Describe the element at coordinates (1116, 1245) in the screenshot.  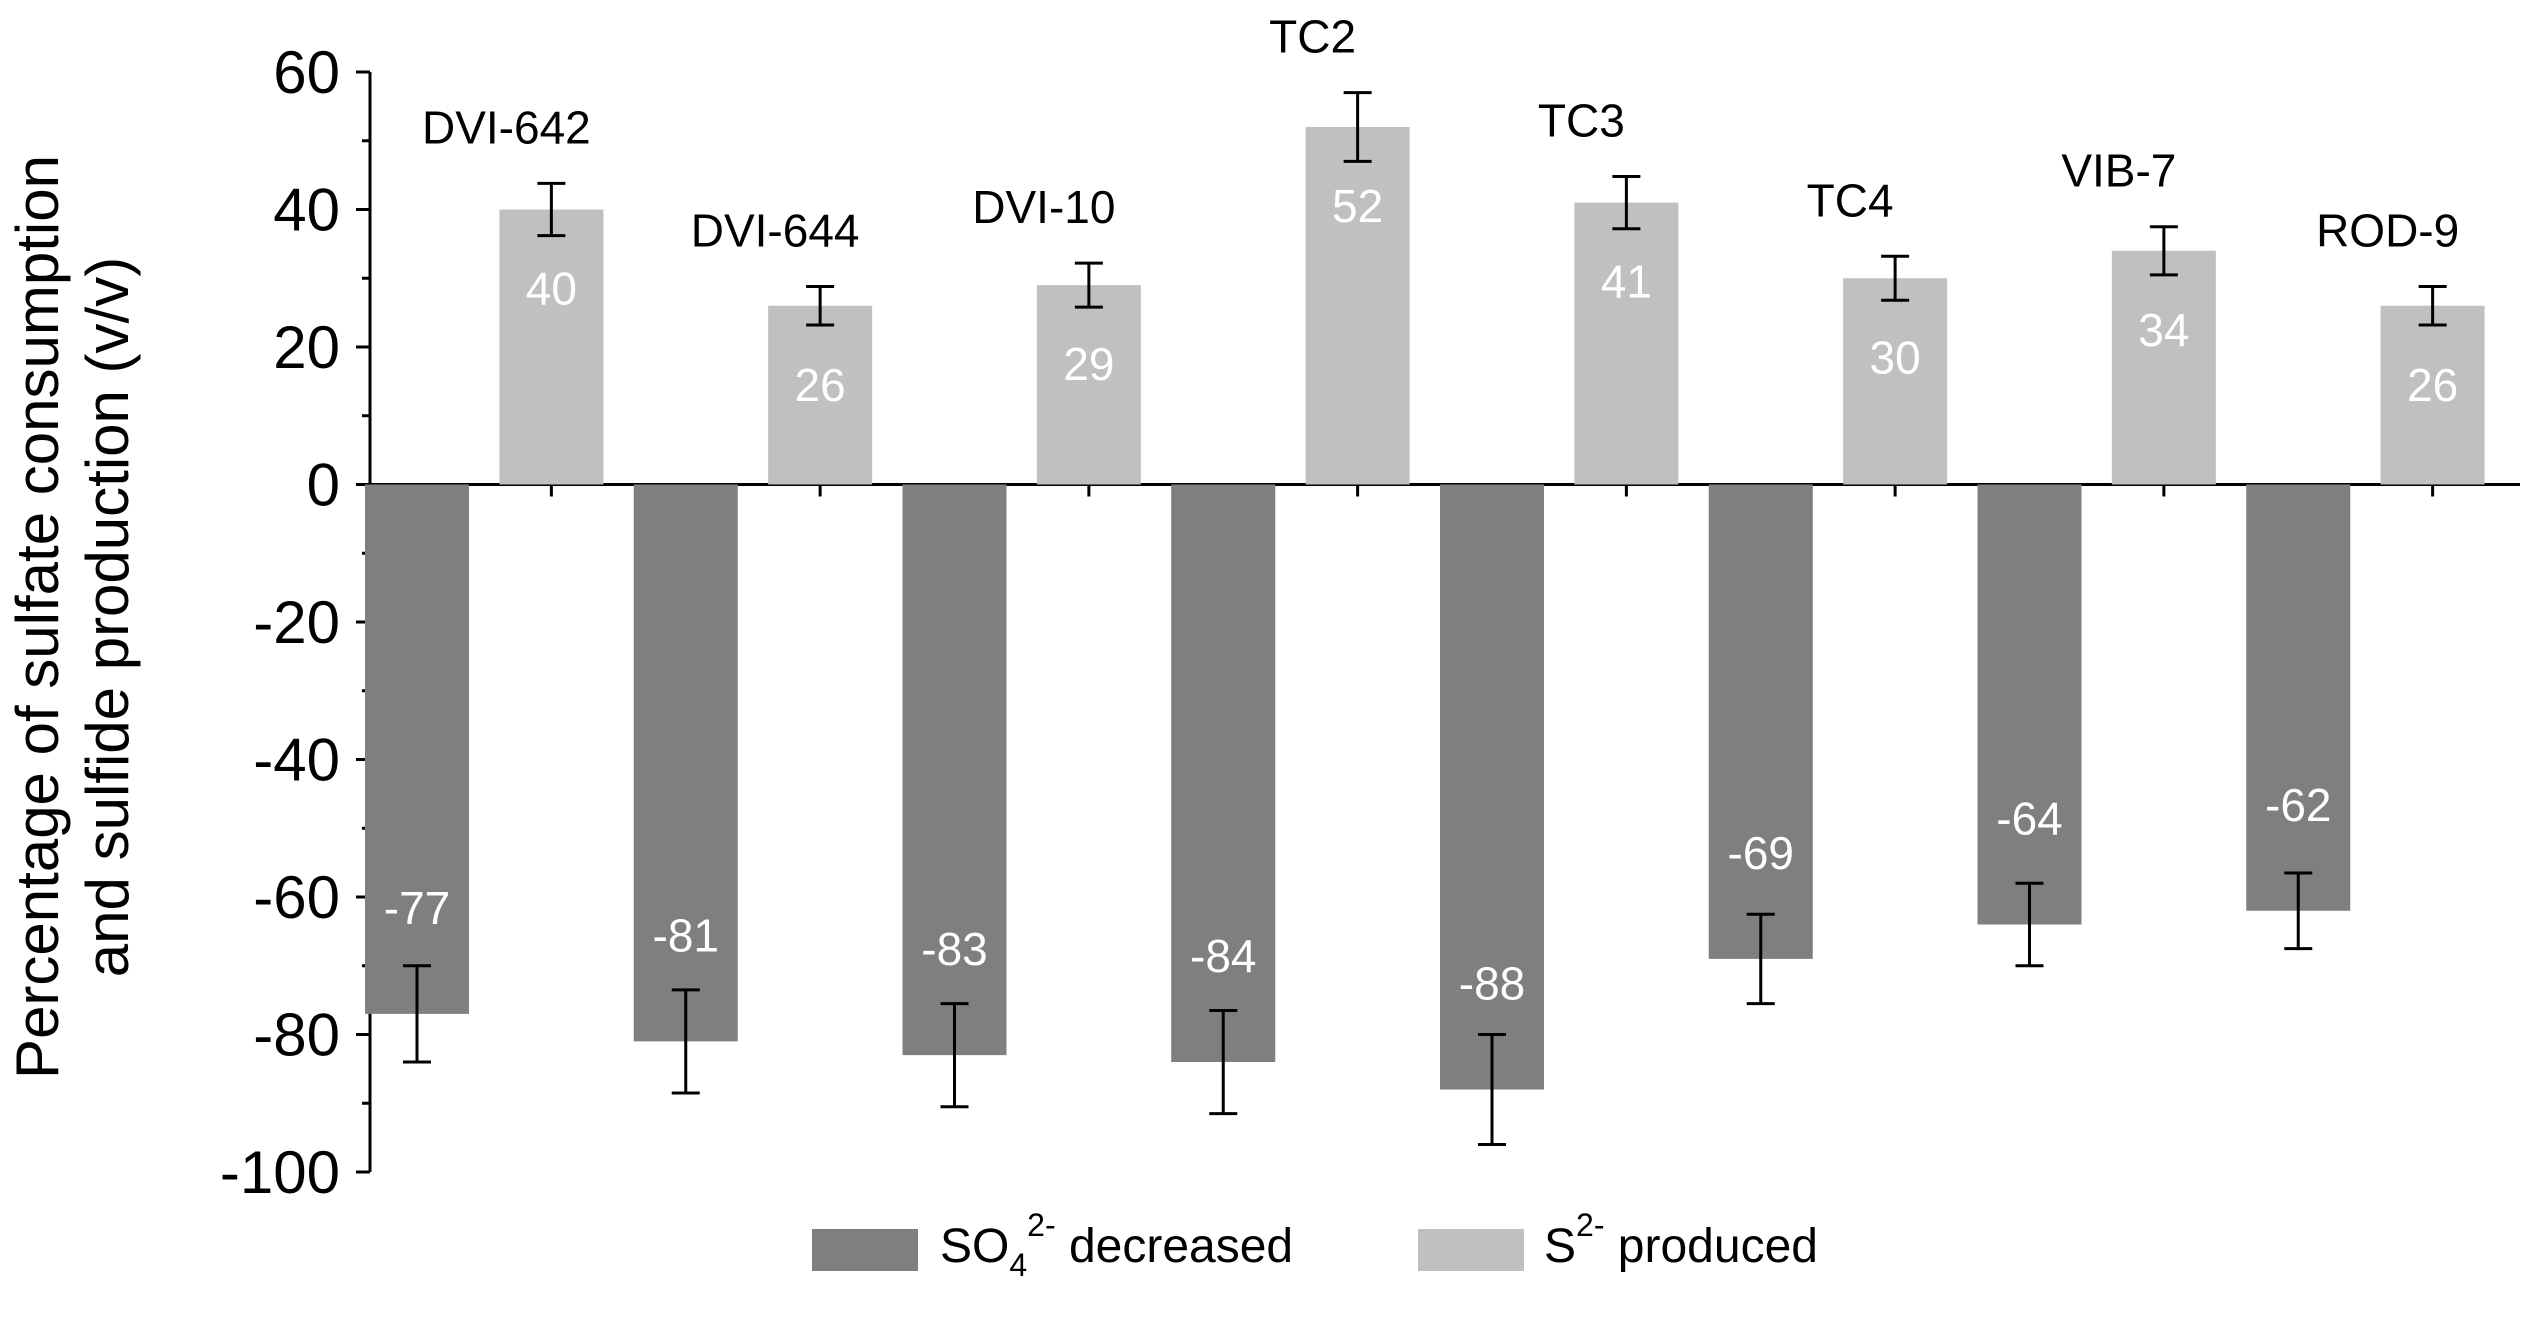
I see `legend-label-so4: SO42- decreased` at that location.